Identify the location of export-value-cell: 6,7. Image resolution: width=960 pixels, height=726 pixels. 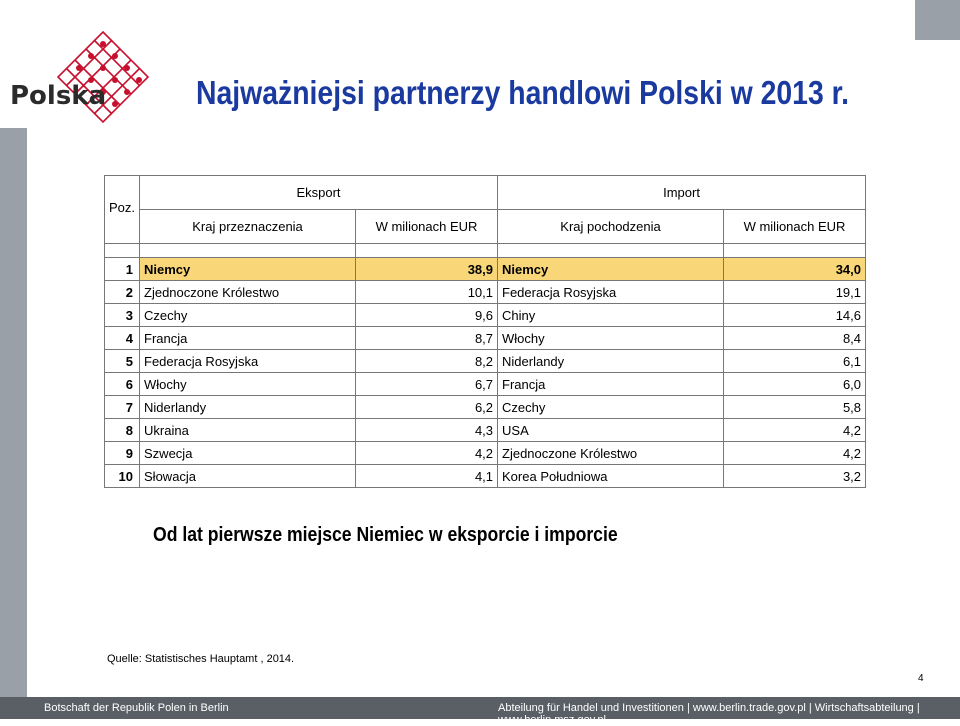
(427, 384).